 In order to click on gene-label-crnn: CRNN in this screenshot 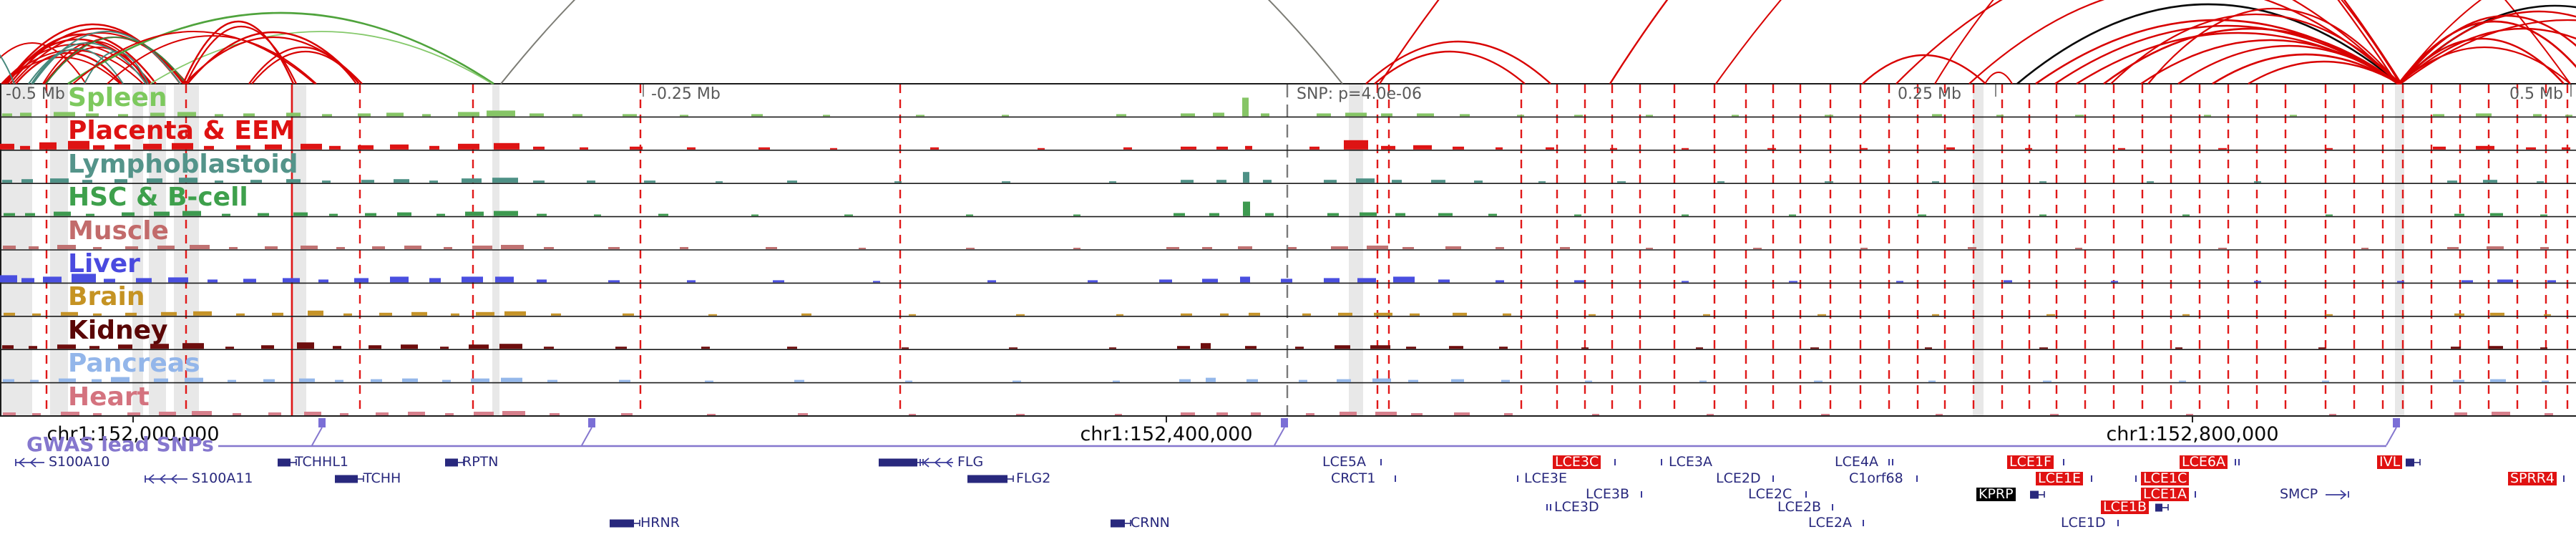, I will do `click(1150, 523)`.